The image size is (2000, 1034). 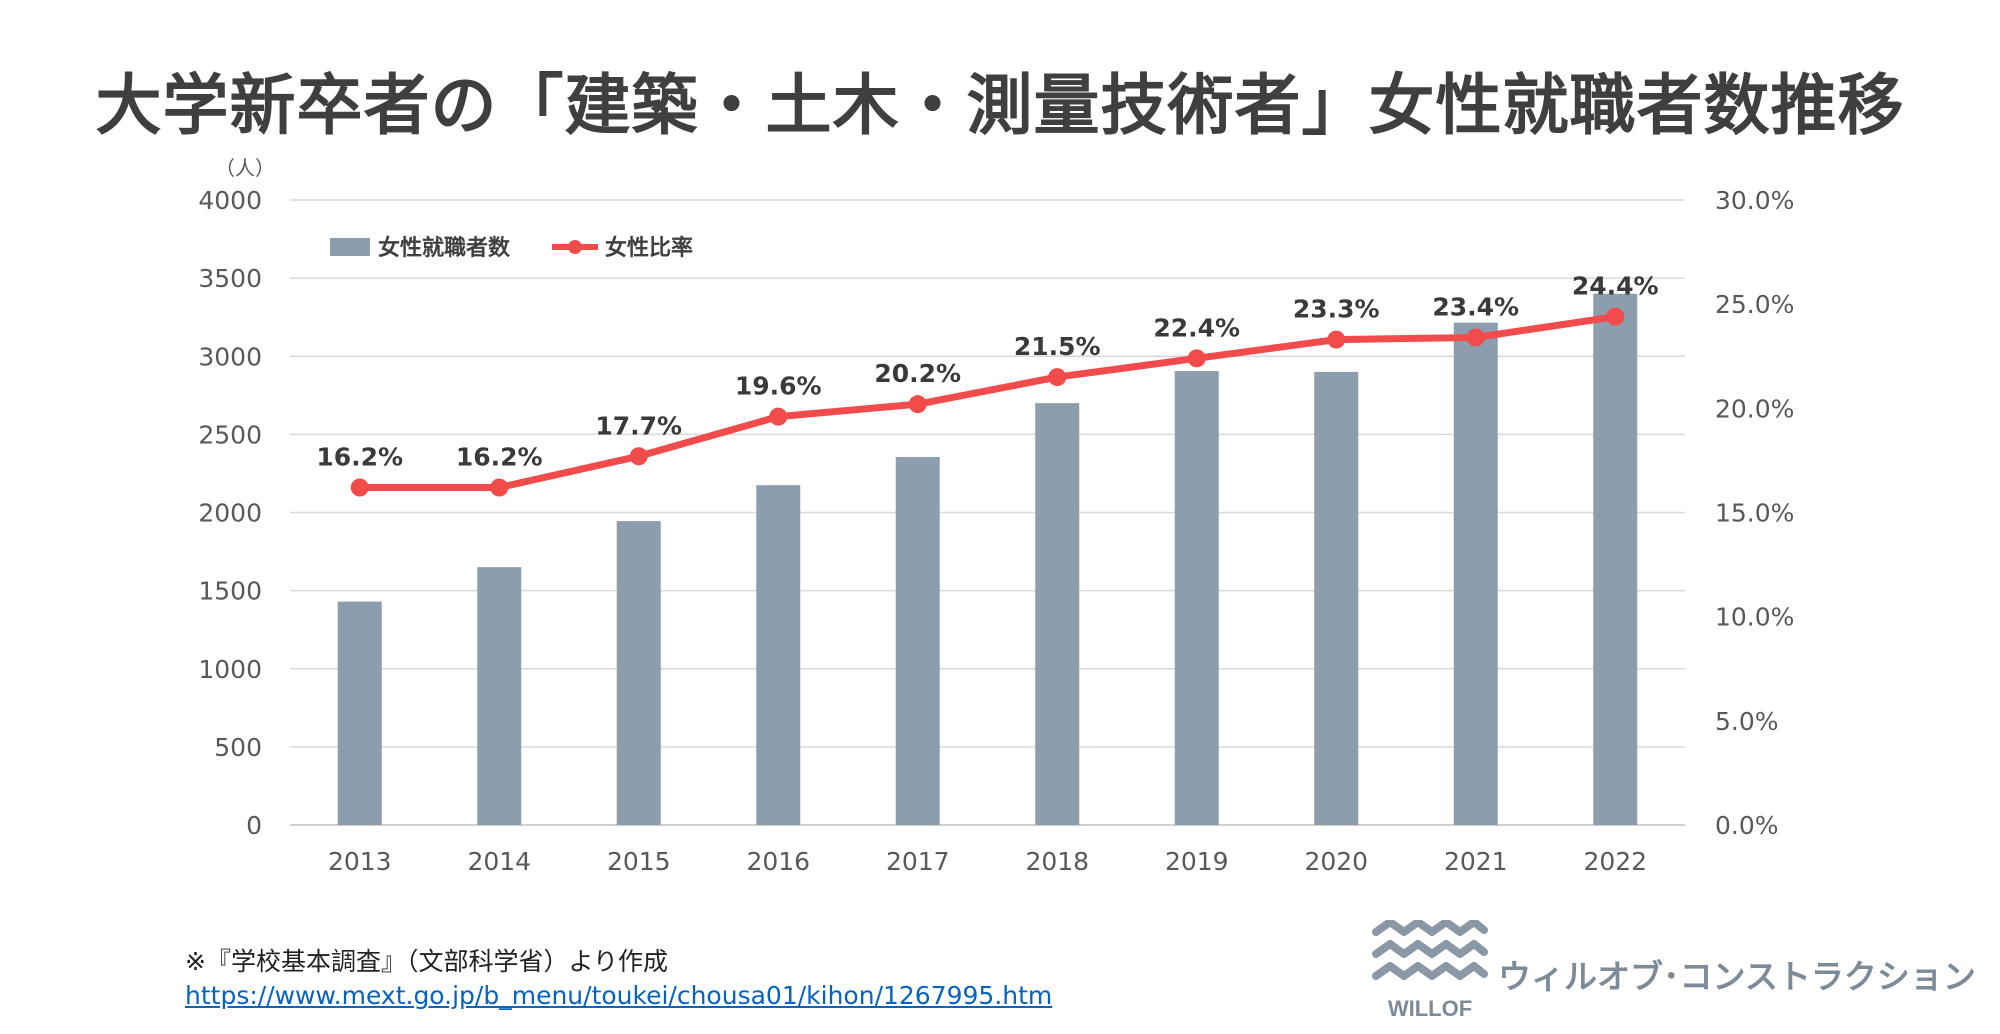 I want to click on data-label: 24.4%, so click(x=1615, y=286).